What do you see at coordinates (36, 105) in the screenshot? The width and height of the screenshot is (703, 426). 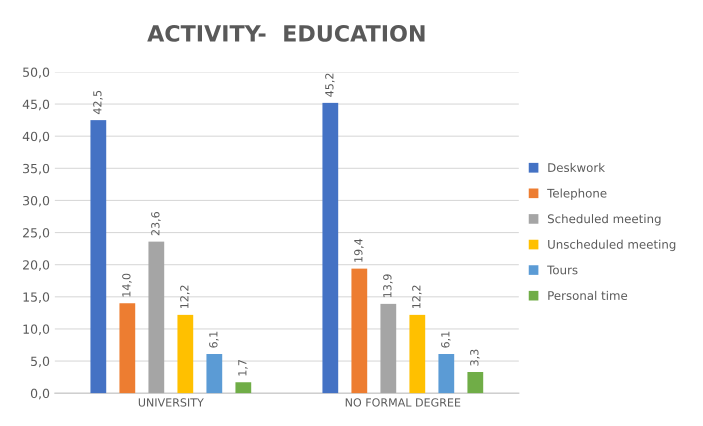 I see `y-tick-label: 45,0` at bounding box center [36, 105].